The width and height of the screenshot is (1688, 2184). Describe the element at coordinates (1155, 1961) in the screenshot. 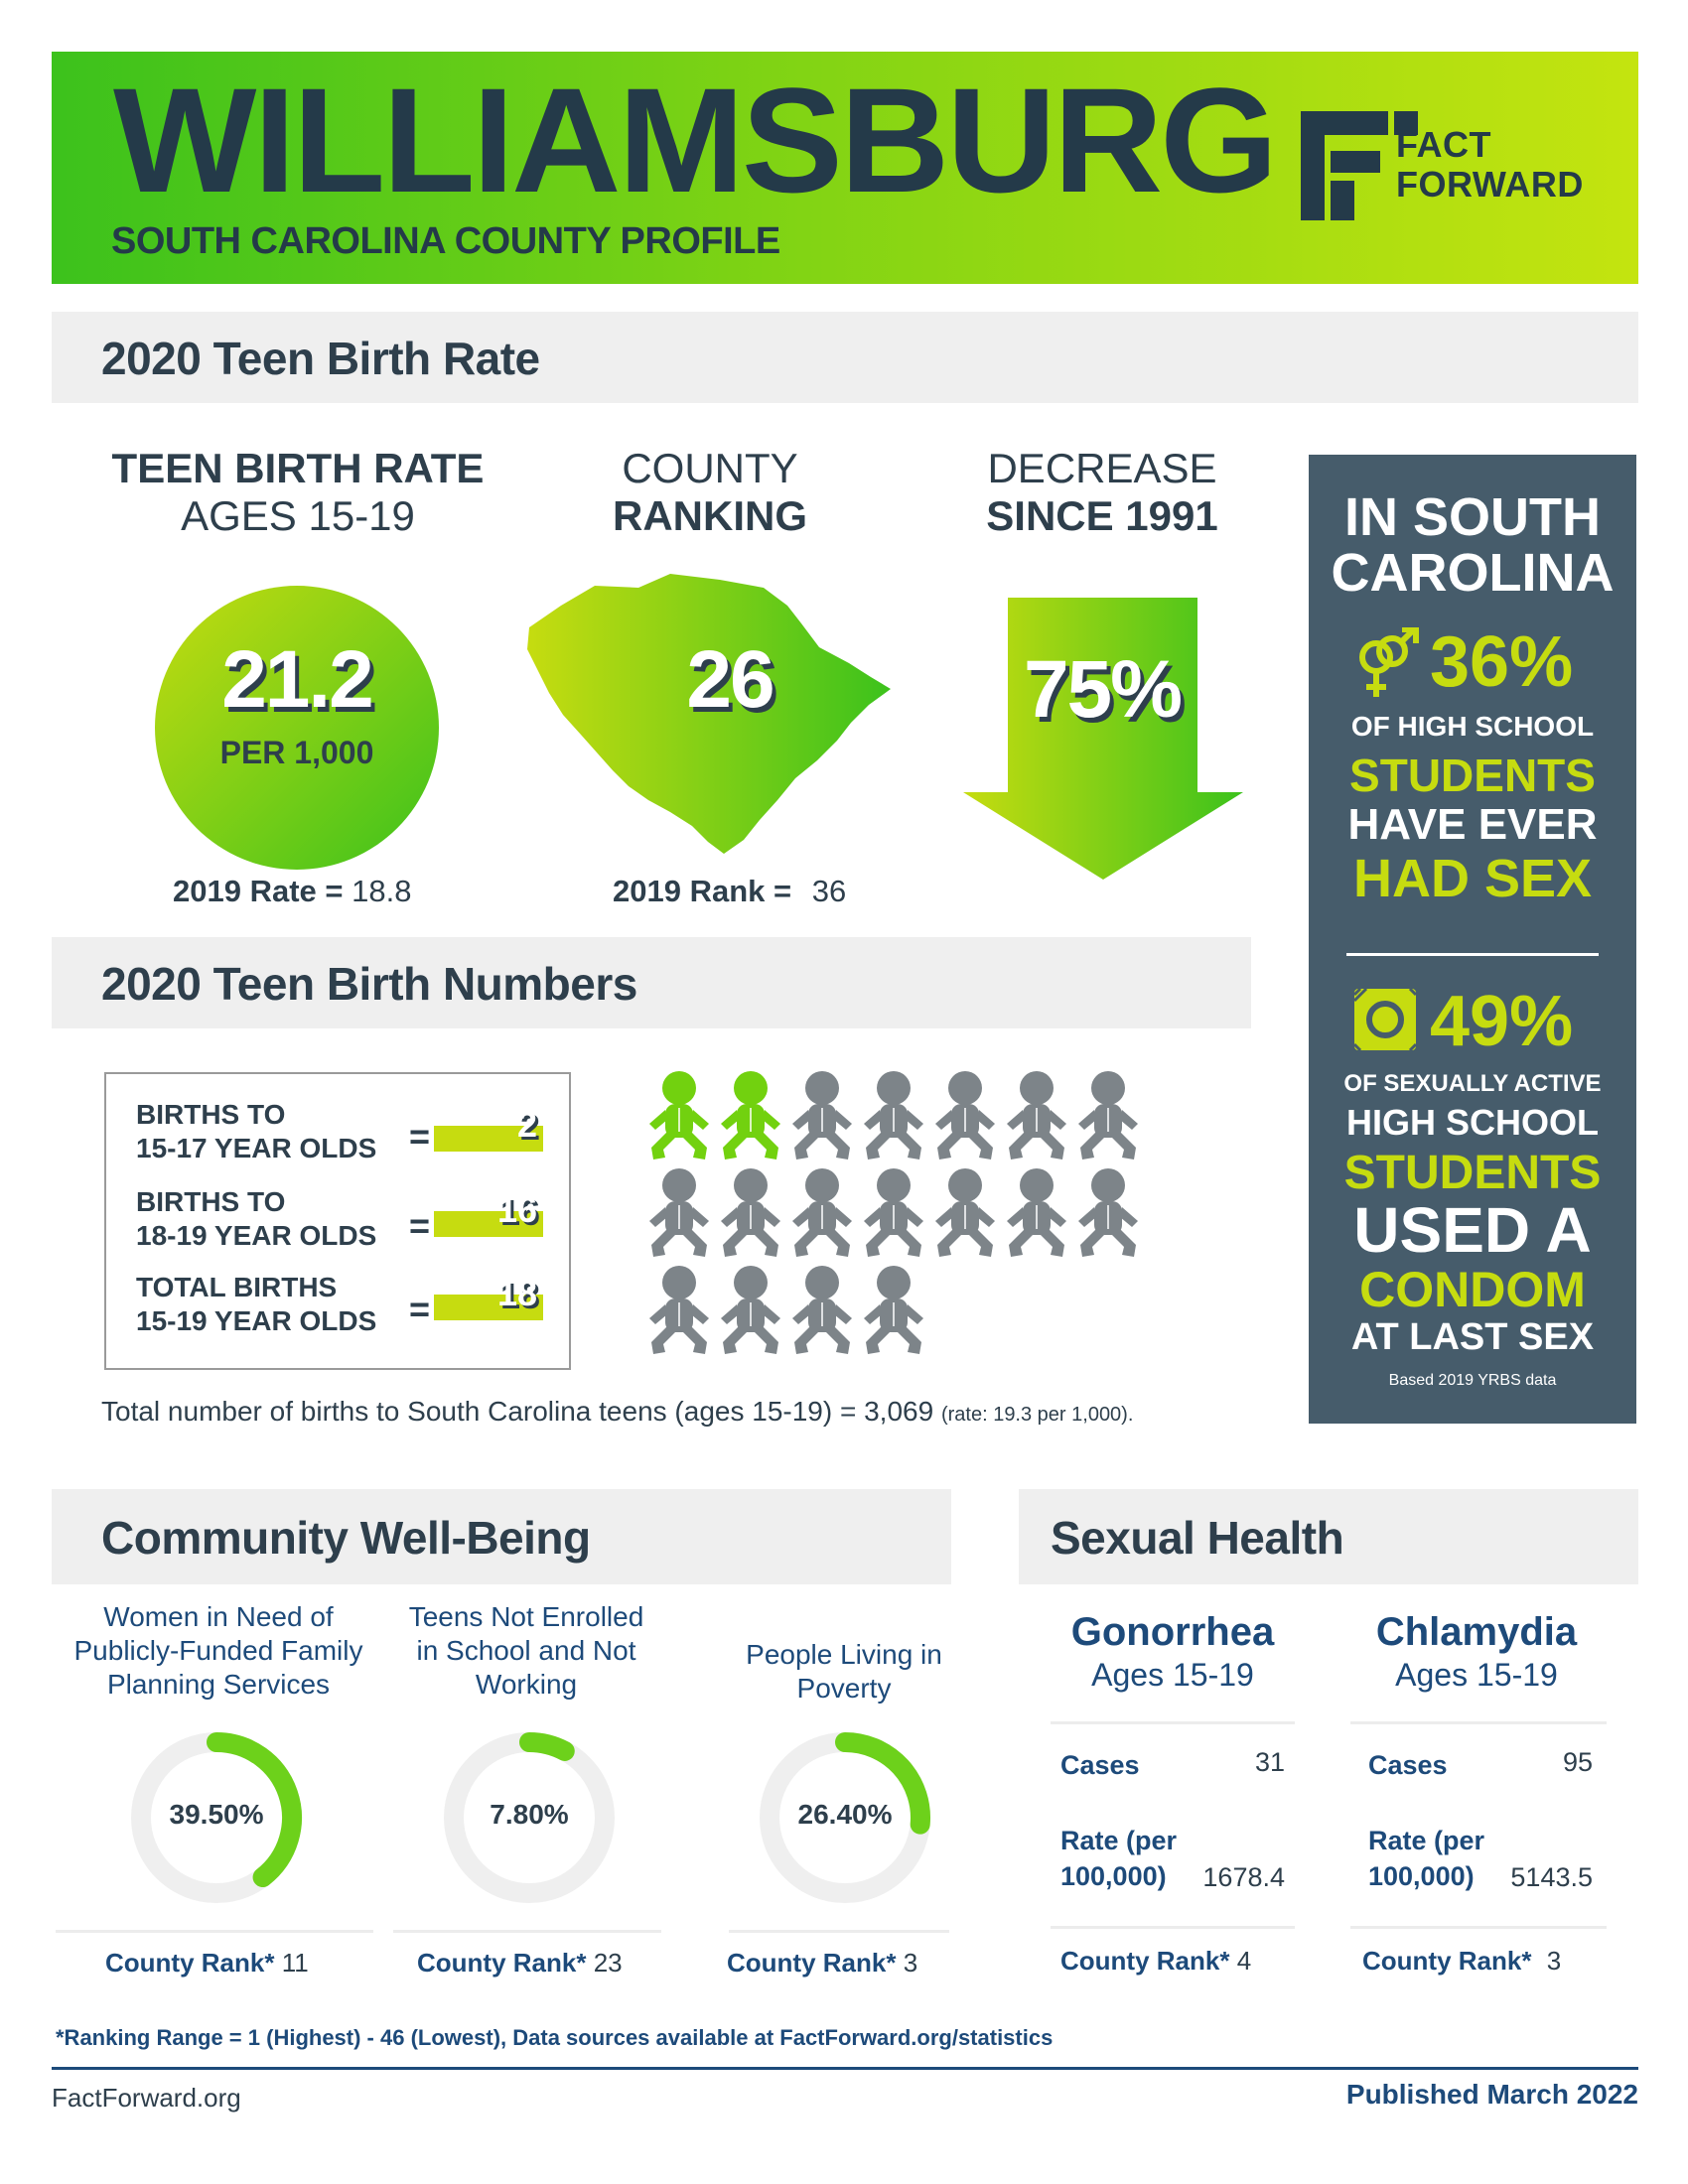

I see `gonorrhea-rank: County Rank* 4` at that location.